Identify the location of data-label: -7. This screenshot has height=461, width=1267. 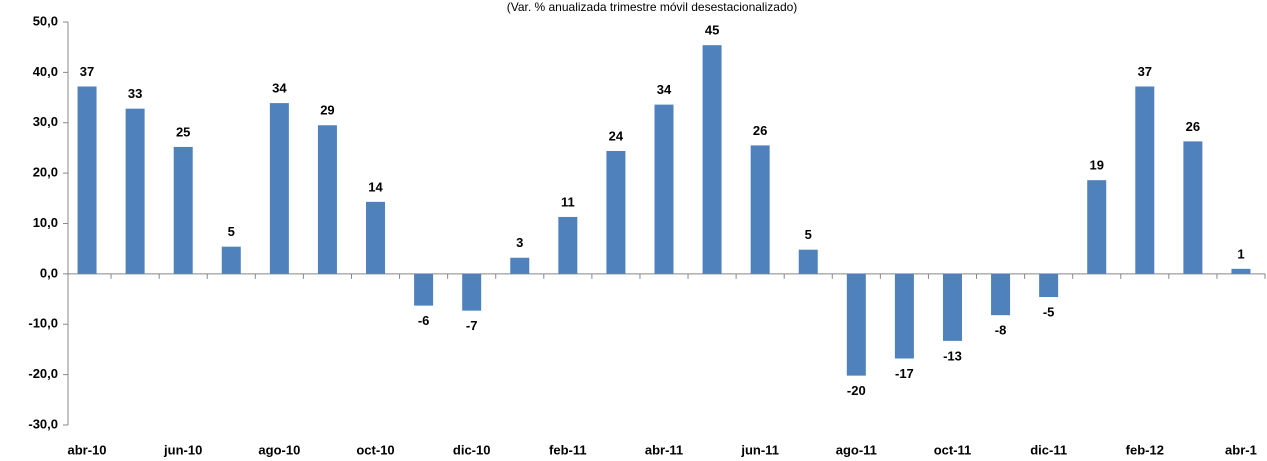
(472, 325).